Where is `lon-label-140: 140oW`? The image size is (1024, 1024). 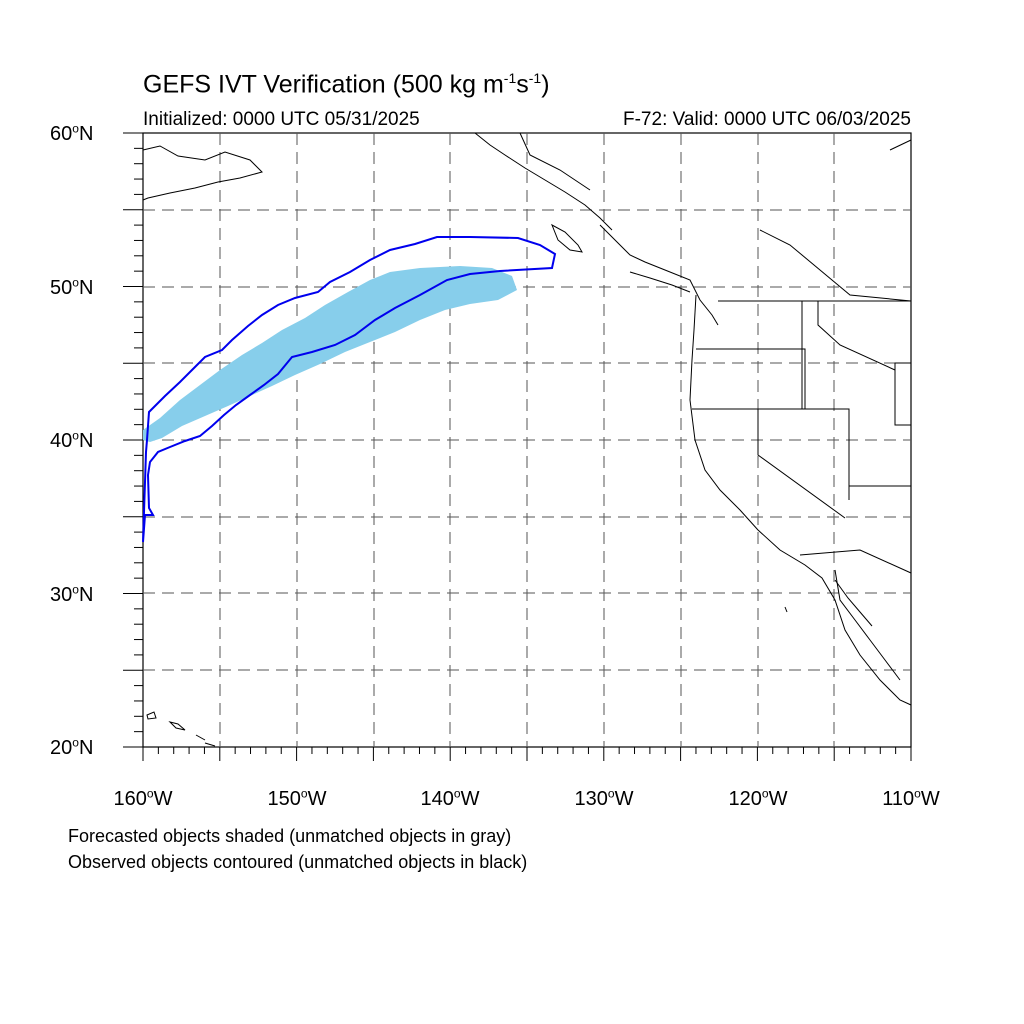 lon-label-140: 140oW is located at coordinates (450, 798).